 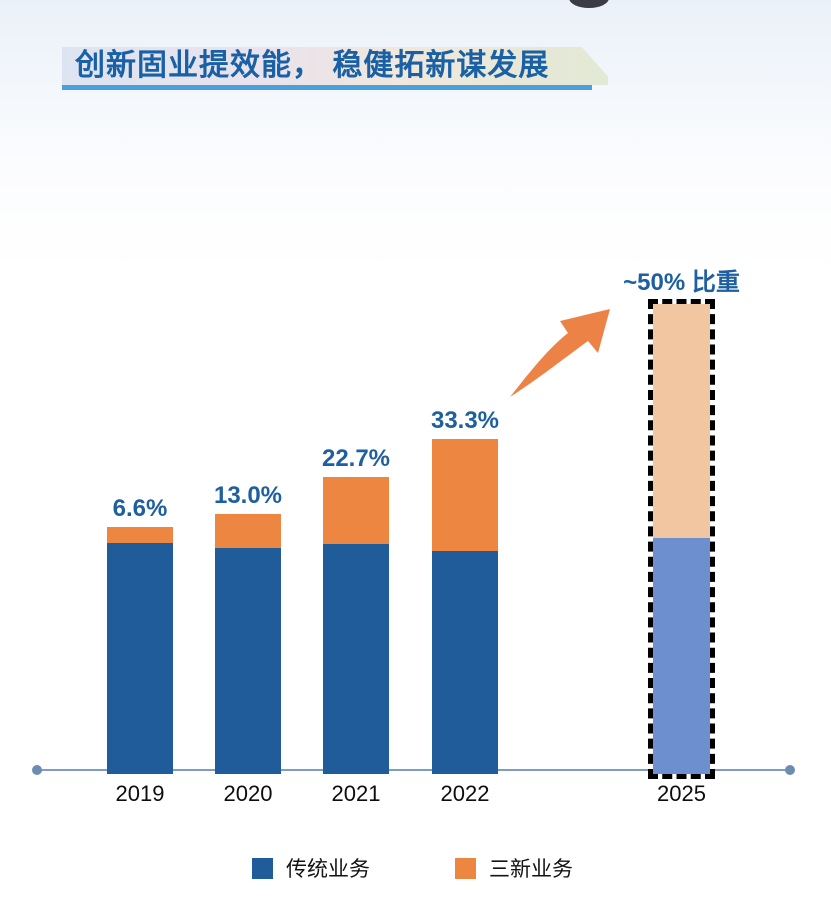 What do you see at coordinates (415, 868) in the screenshot?
I see `legend: 传统业务 三新业务` at bounding box center [415, 868].